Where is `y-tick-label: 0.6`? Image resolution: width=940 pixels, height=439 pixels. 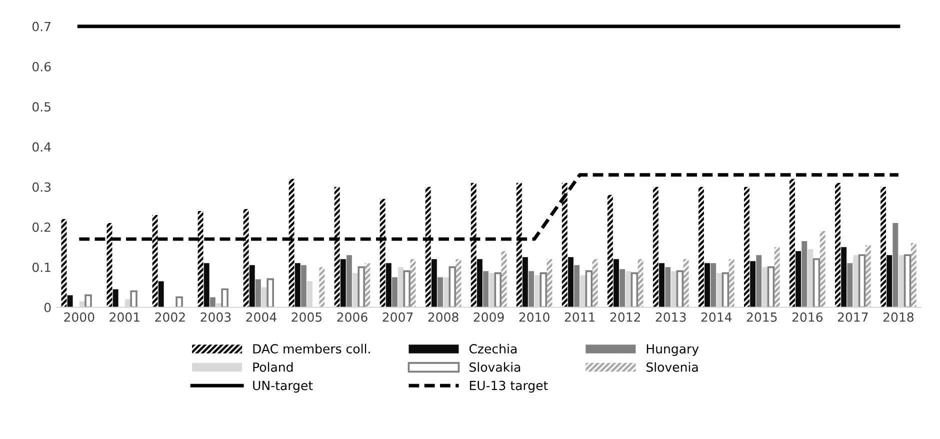
y-tick-label: 0.6 is located at coordinates (41, 67).